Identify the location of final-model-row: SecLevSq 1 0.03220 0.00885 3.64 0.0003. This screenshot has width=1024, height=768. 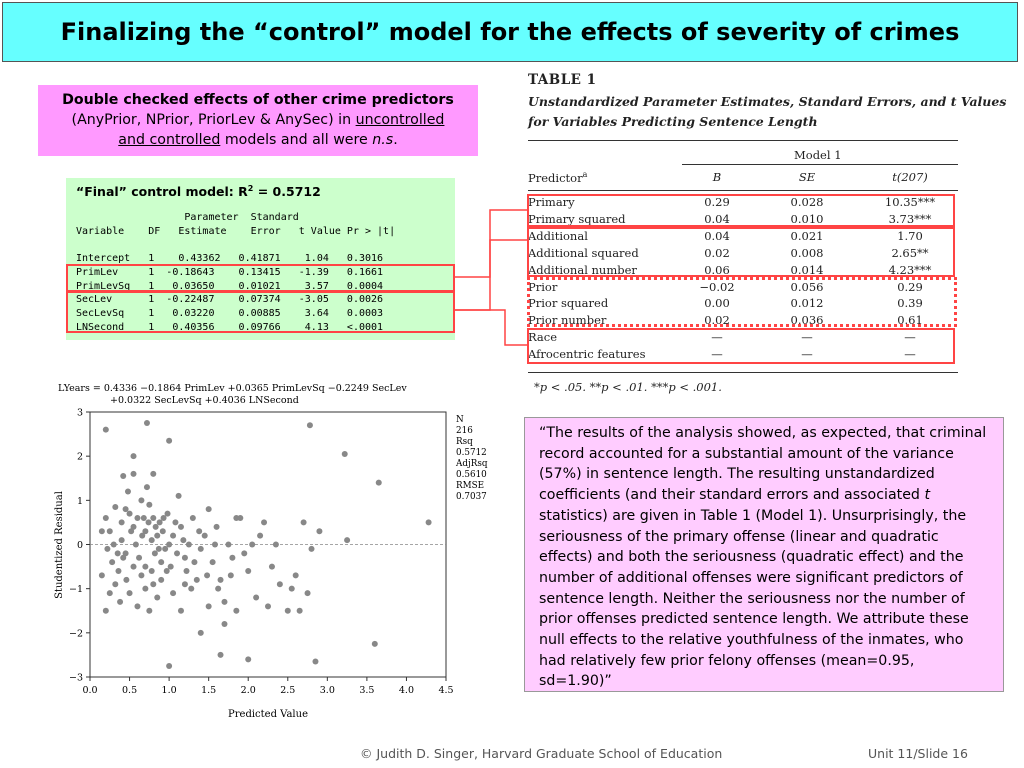
(230, 313).